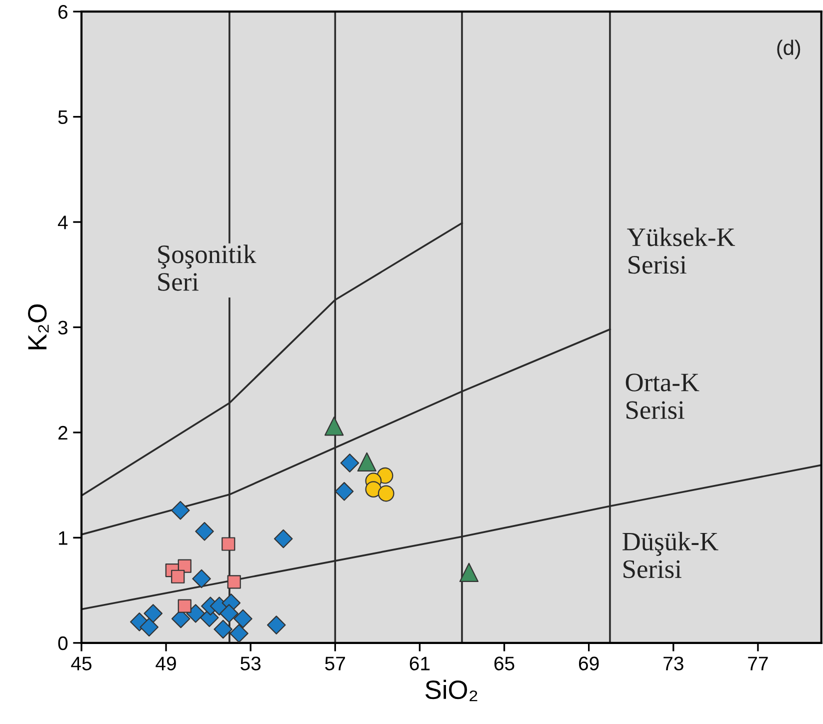  What do you see at coordinates (681, 251) in the screenshot?
I see `annotation: Yüksek-K Serisi` at bounding box center [681, 251].